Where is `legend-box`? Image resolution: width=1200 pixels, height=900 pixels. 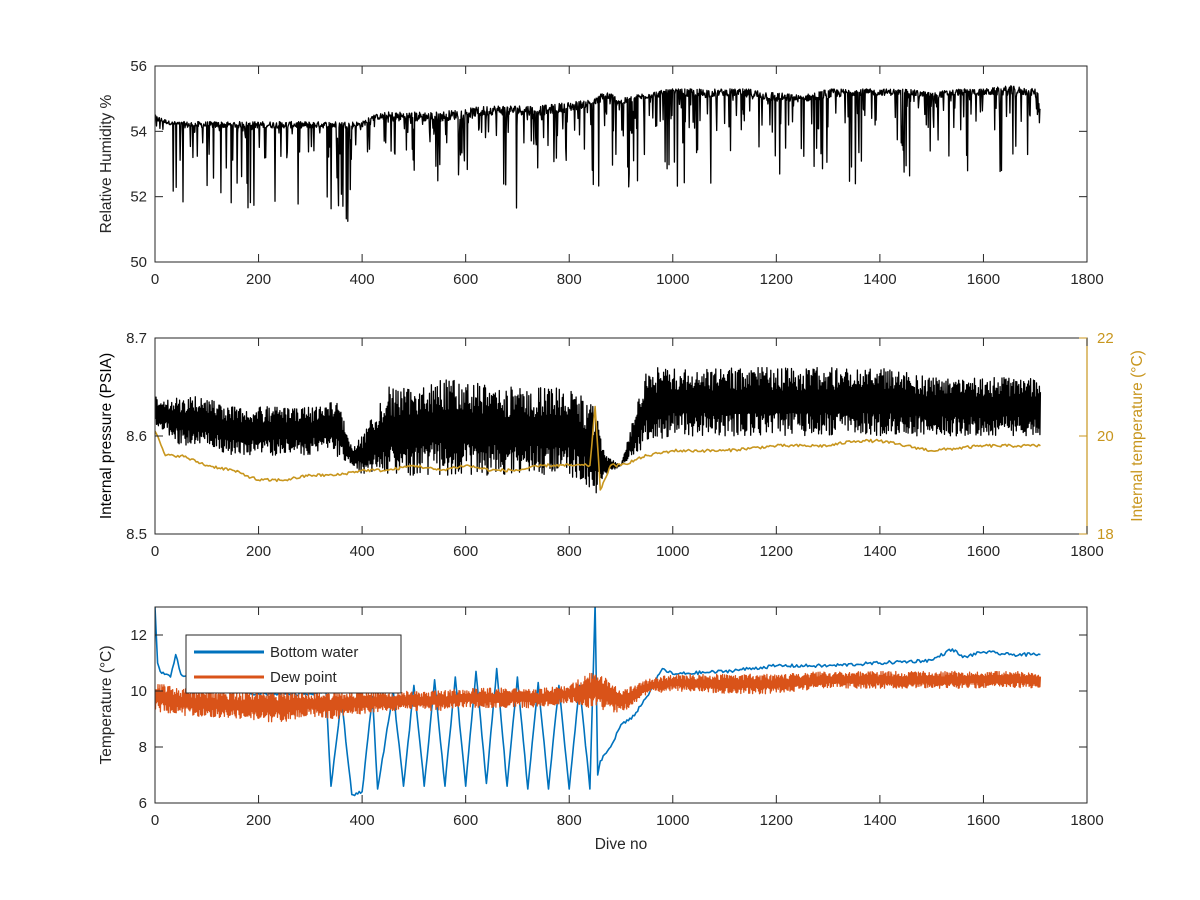 legend-box is located at coordinates (293, 664).